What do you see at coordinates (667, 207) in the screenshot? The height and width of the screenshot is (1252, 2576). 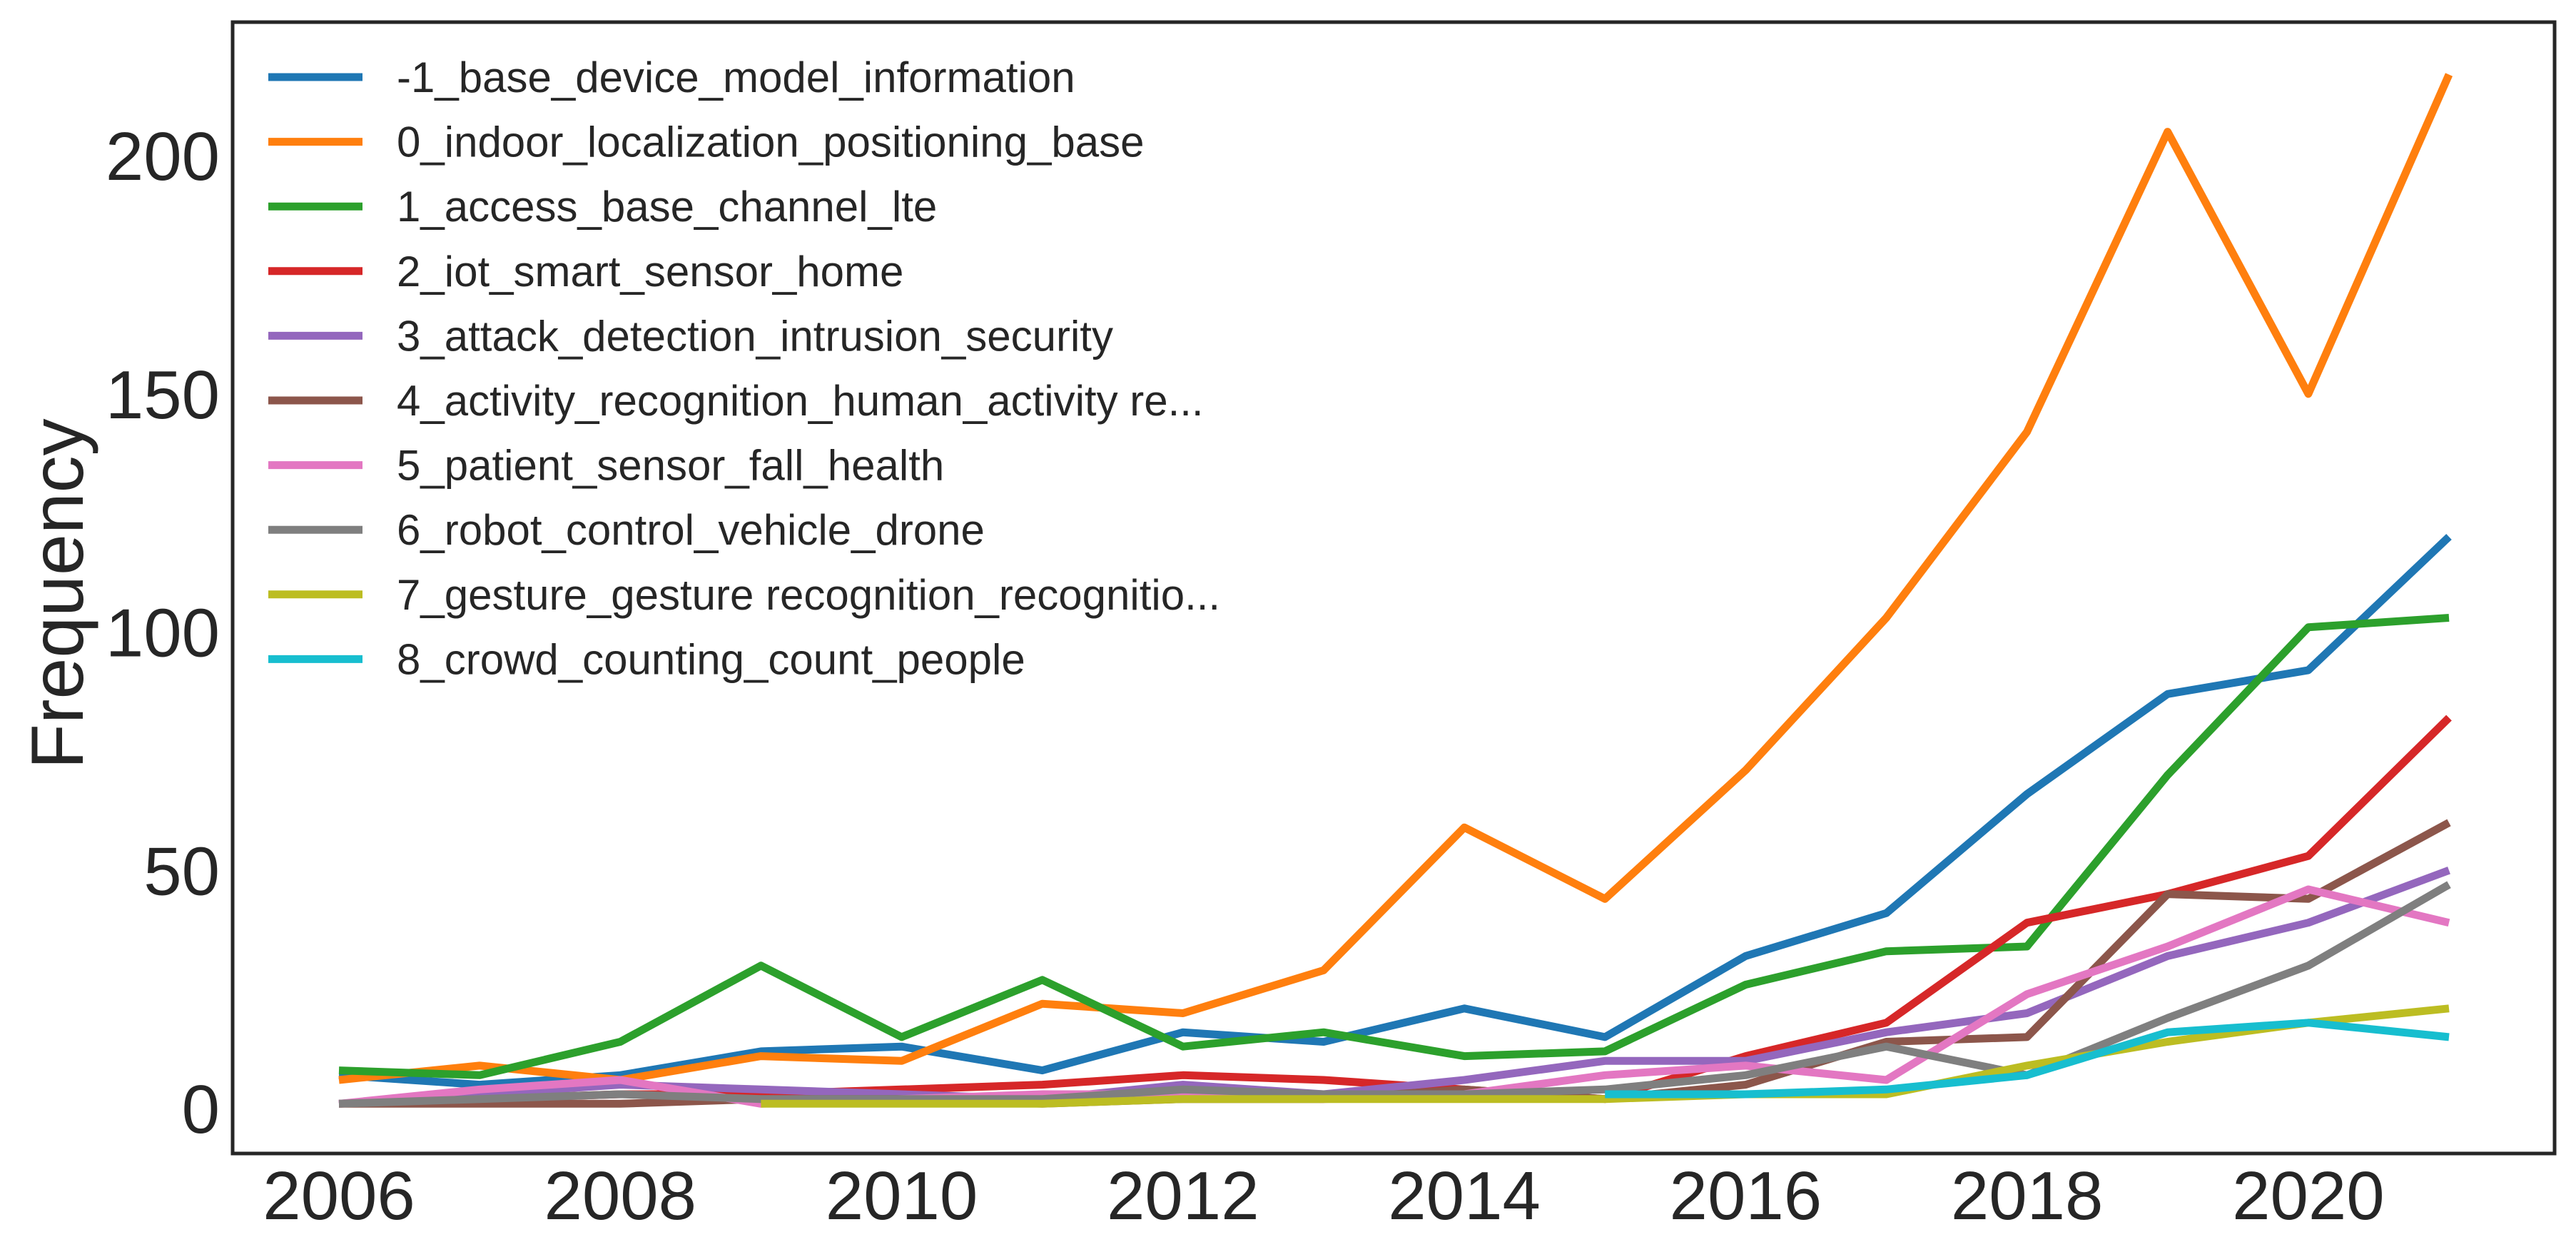 I see `legend-label: 1_access_base_channel_lte` at bounding box center [667, 207].